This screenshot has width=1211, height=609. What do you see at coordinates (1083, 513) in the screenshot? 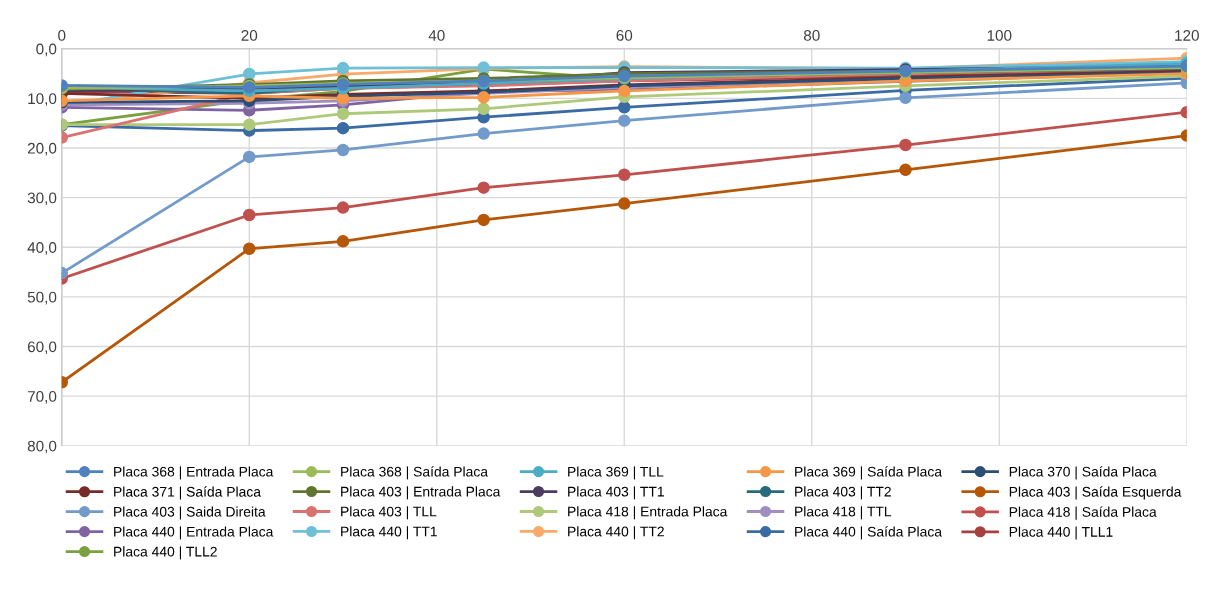
I see `legend-label: Placa 418 | Saída Placa` at bounding box center [1083, 513].